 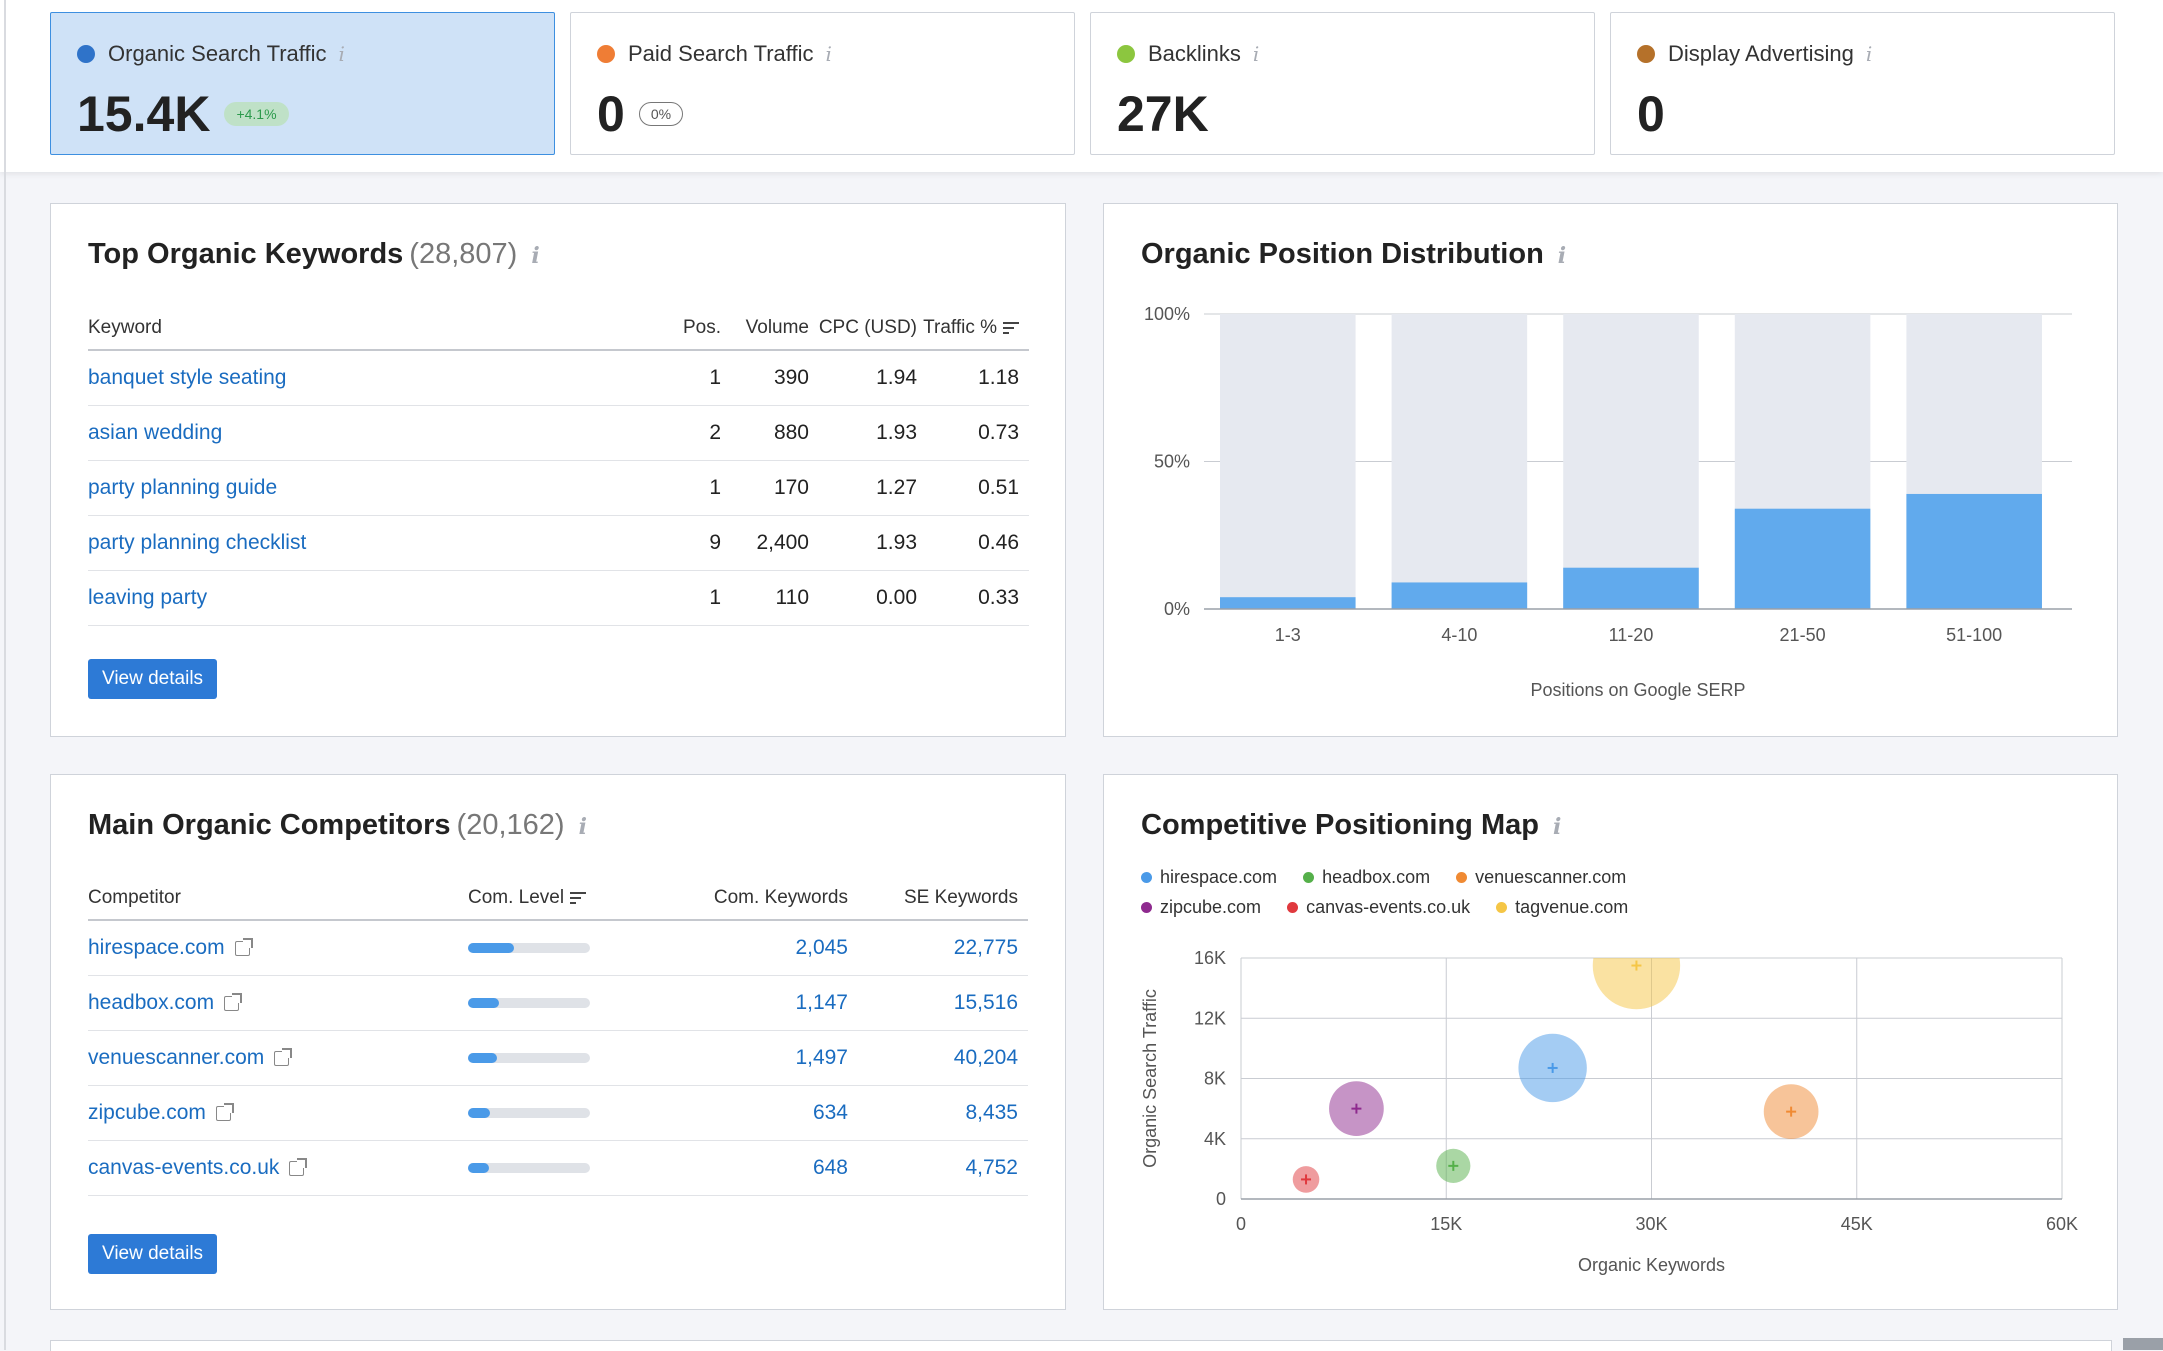 I want to click on keyword-count: (28,807), so click(x=463, y=254).